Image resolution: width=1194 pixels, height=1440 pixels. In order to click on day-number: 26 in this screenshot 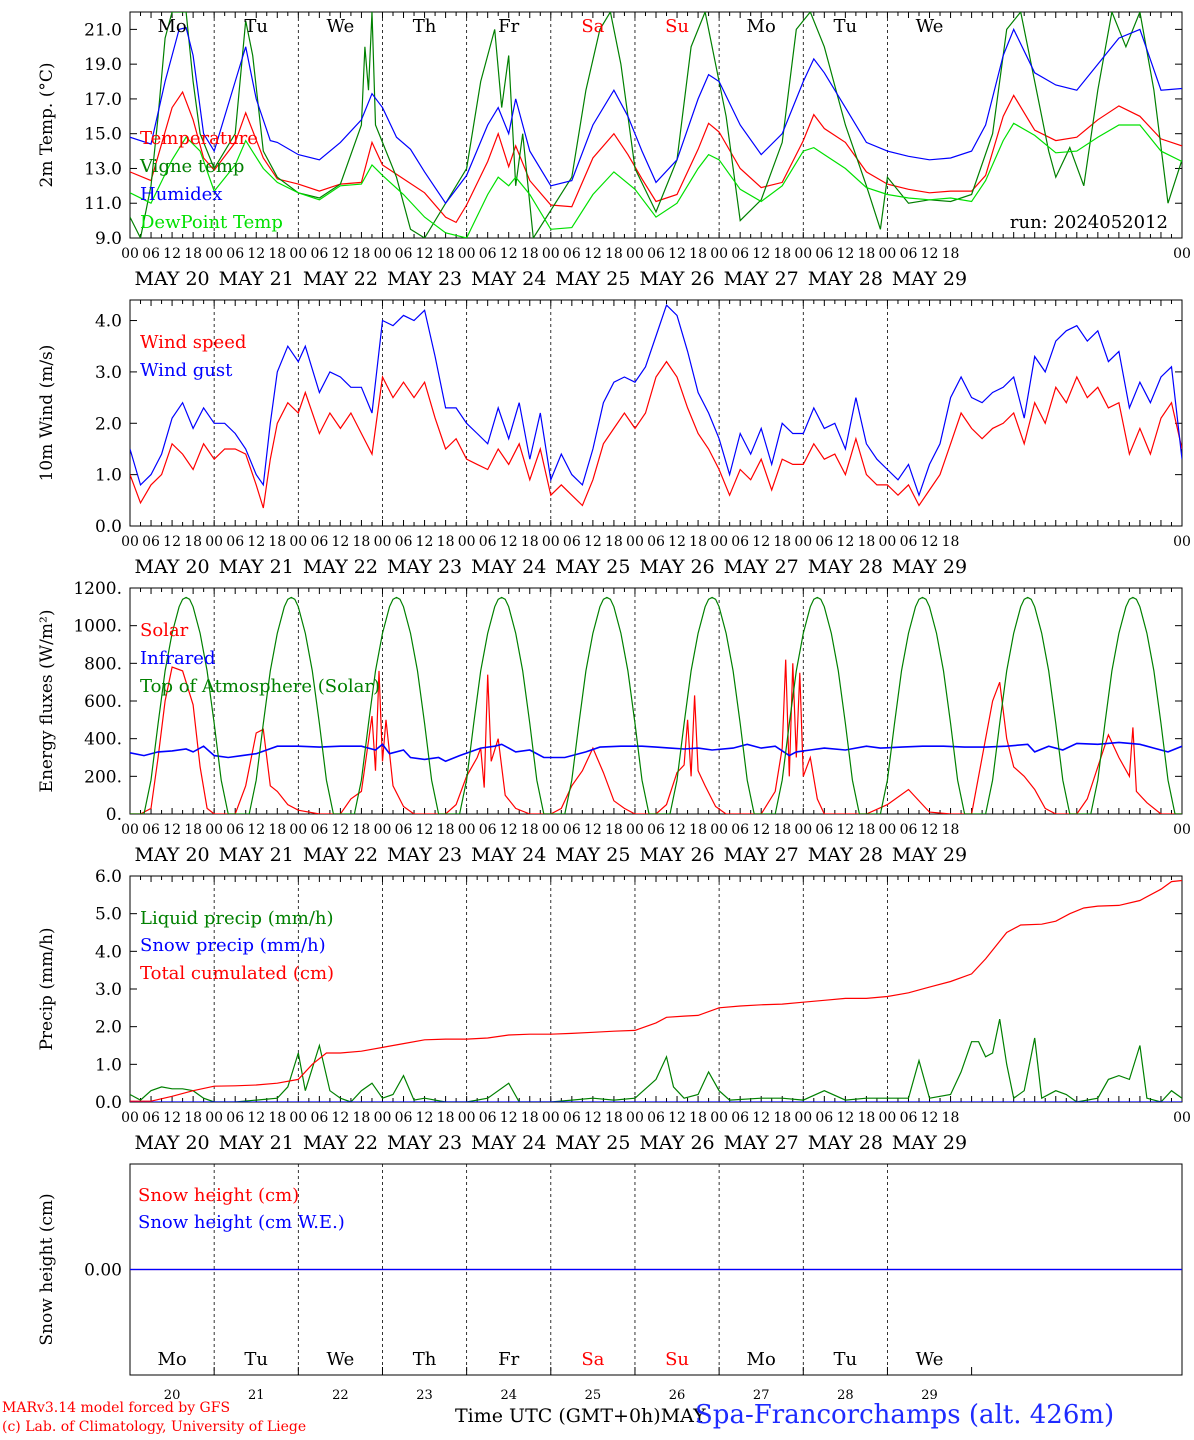, I will do `click(677, 1395)`.